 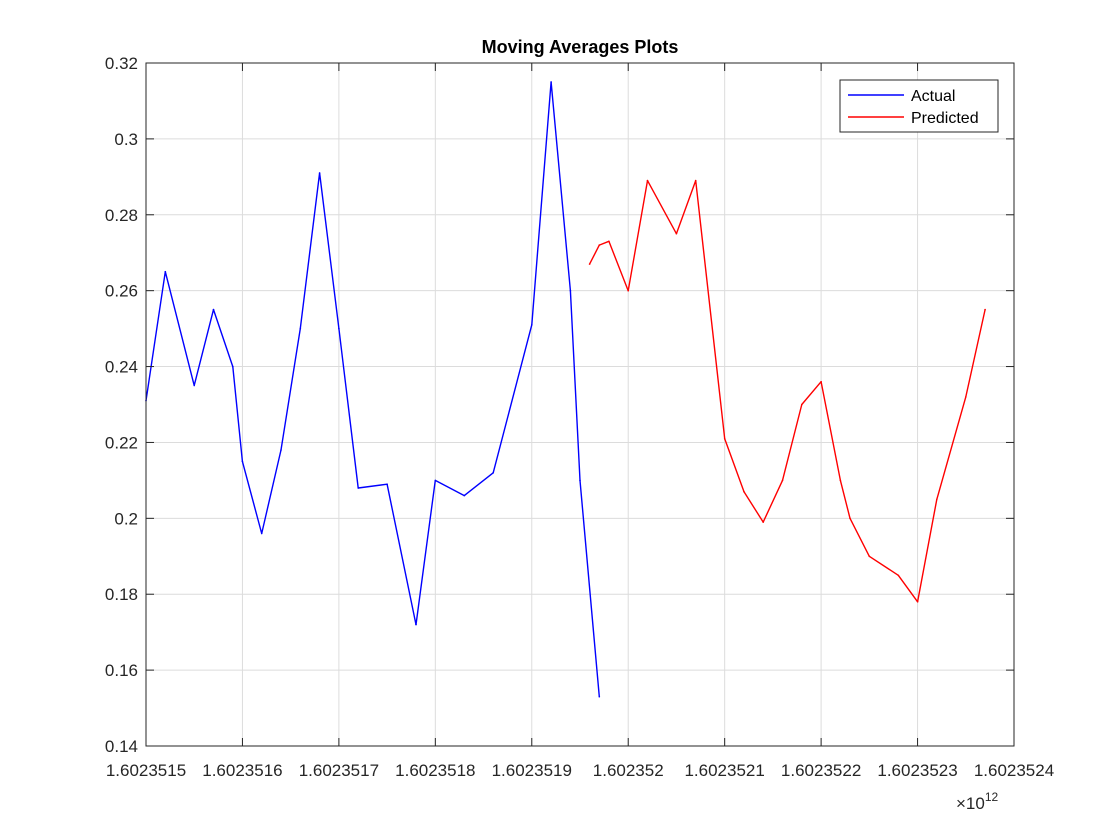 What do you see at coordinates (1014, 770) in the screenshot?
I see `x-tick-label: 1.6023524` at bounding box center [1014, 770].